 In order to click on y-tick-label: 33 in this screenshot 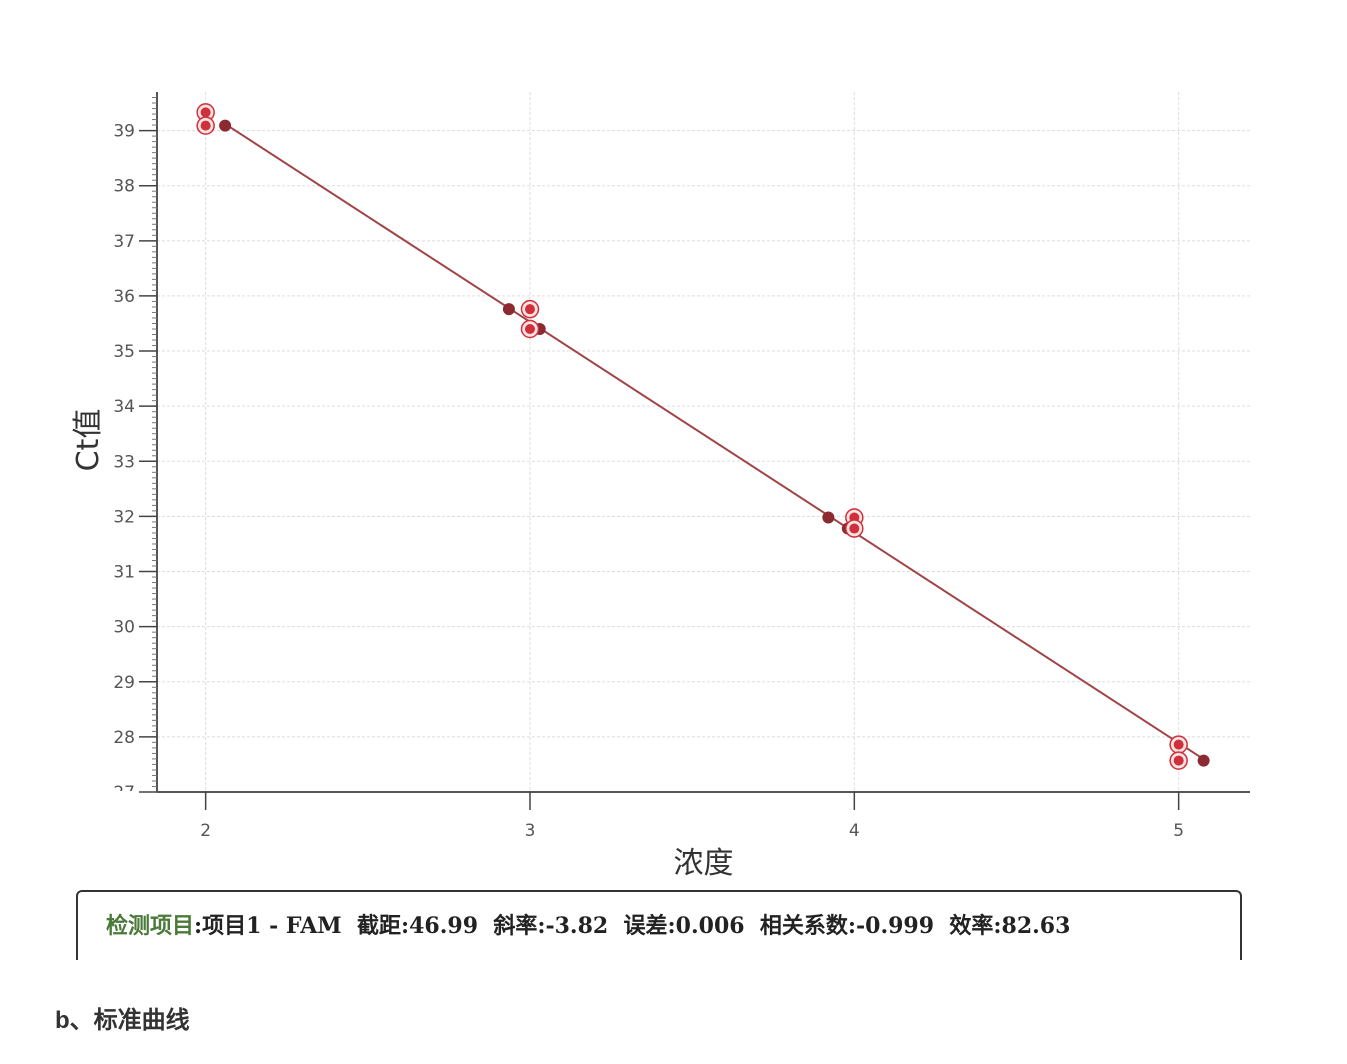, I will do `click(124, 462)`.